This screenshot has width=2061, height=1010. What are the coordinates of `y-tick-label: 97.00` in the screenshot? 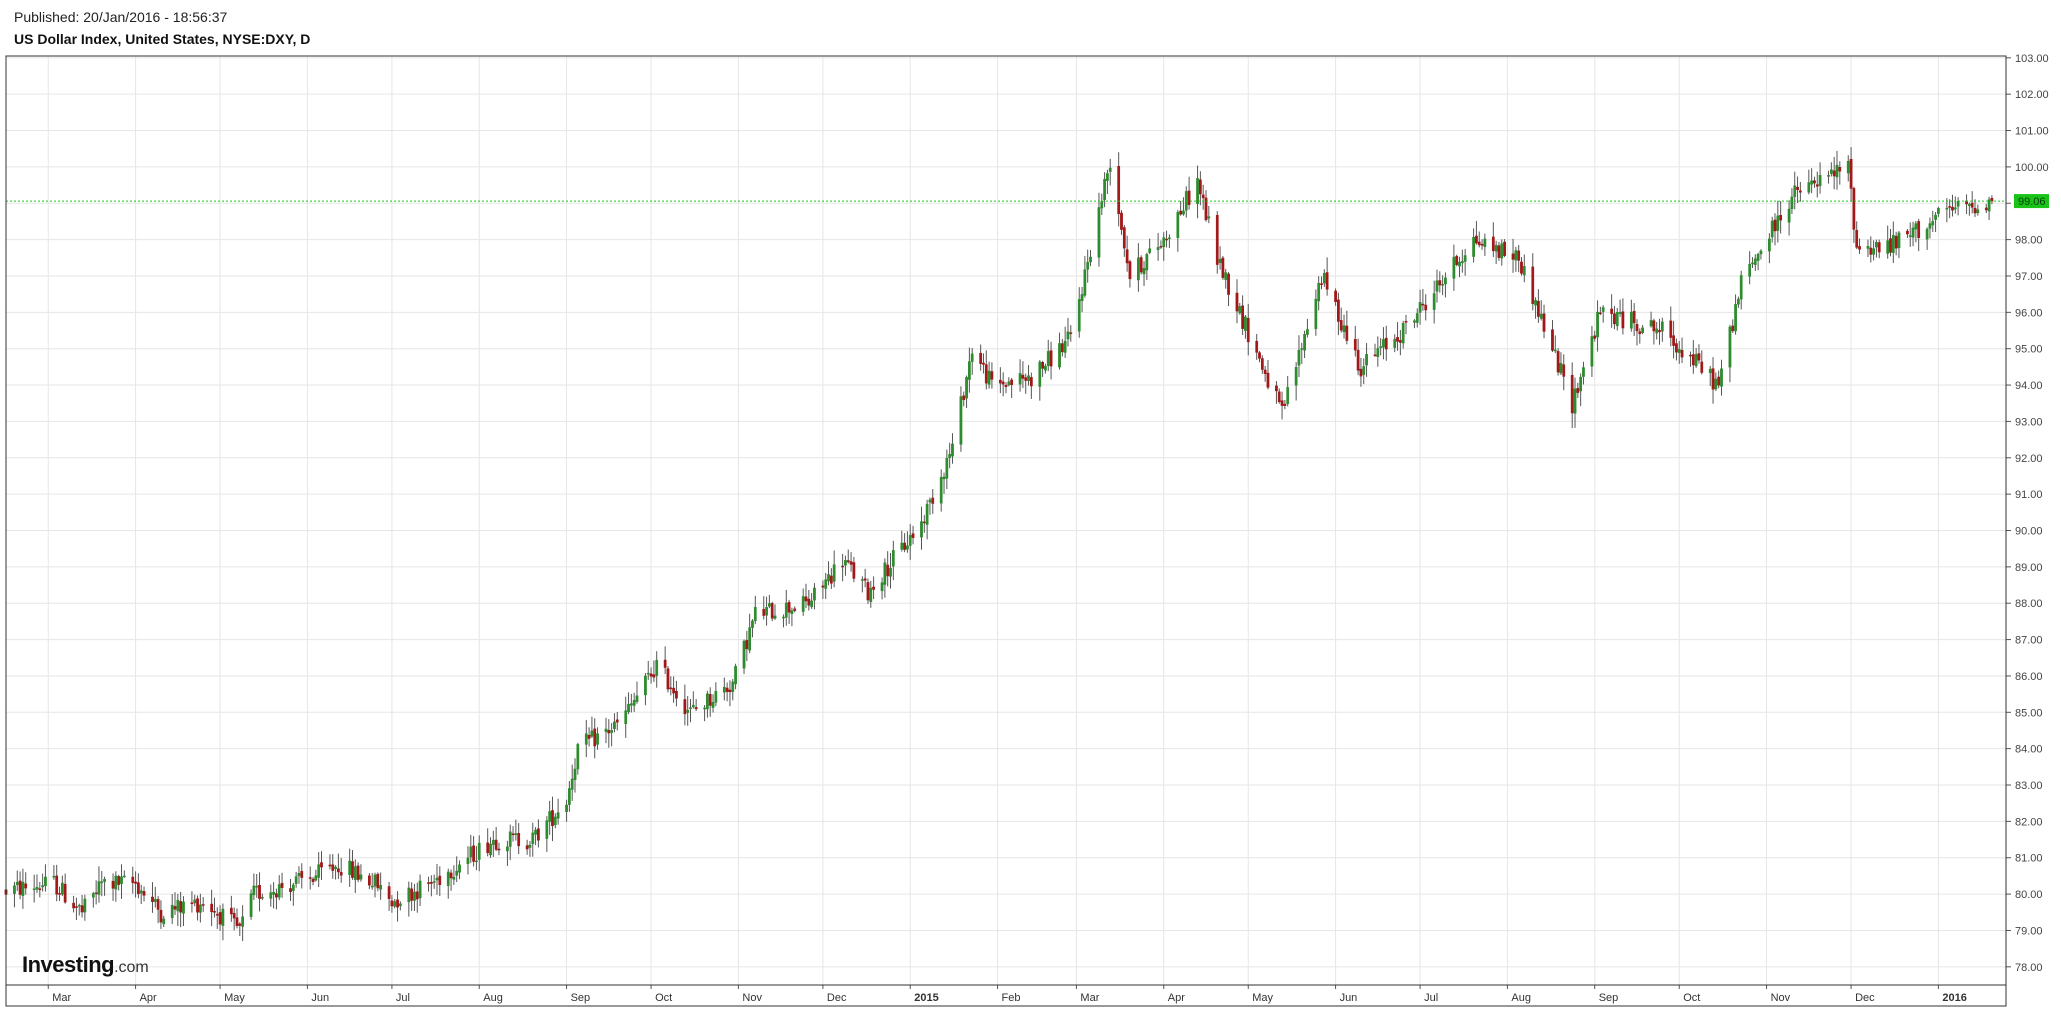 It's located at (2029, 277).